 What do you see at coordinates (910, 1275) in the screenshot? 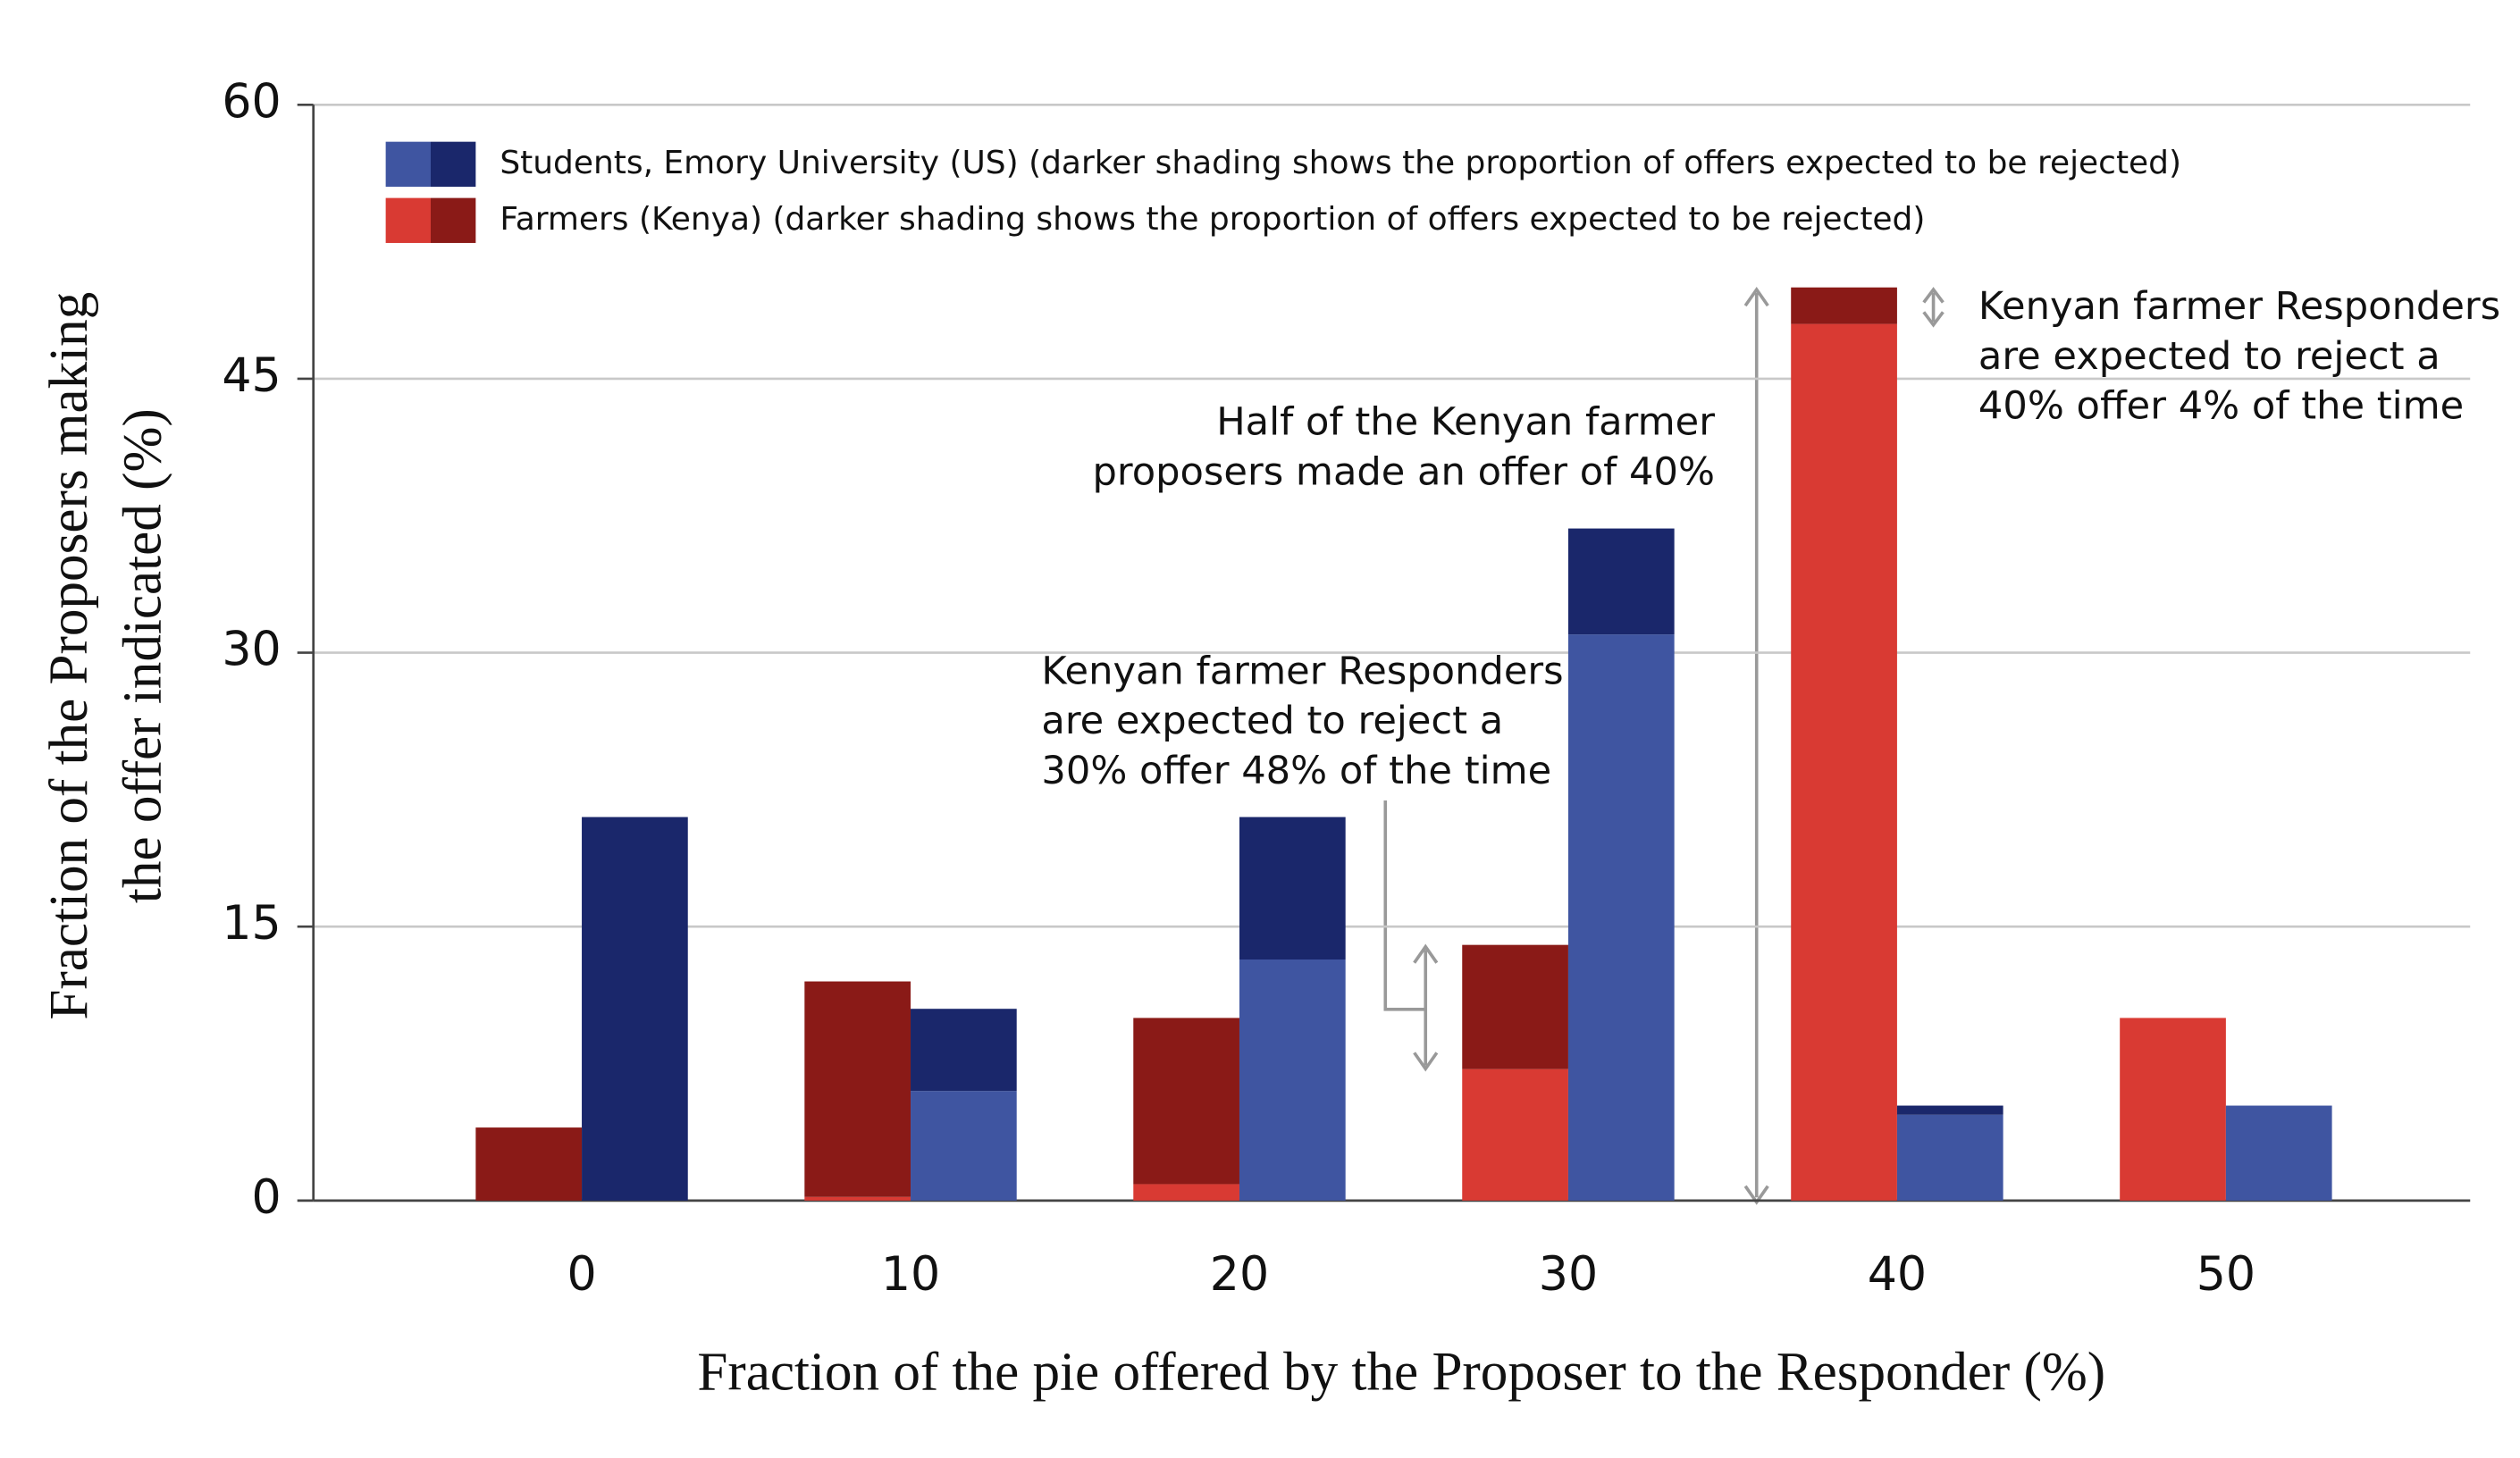
I see `x-tick-label: 10` at bounding box center [910, 1275].